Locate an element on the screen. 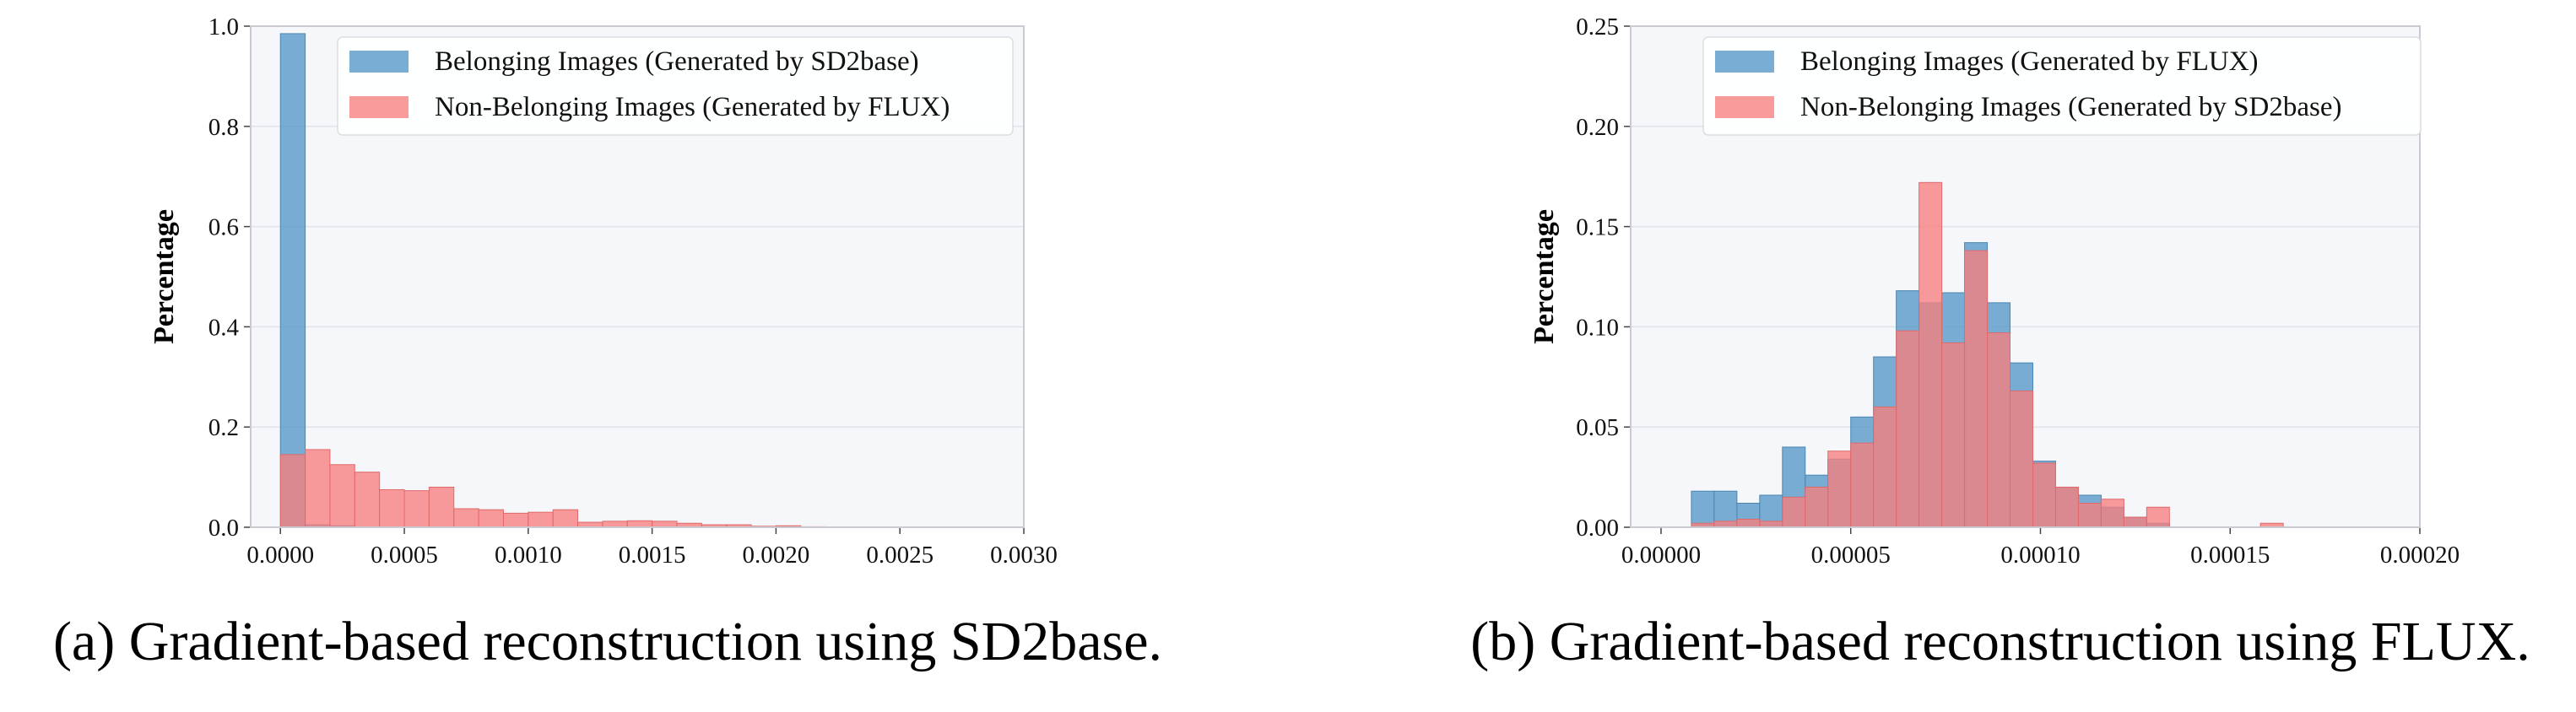 This screenshot has width=2576, height=712. y-tick-label: 0.6 is located at coordinates (223, 227).